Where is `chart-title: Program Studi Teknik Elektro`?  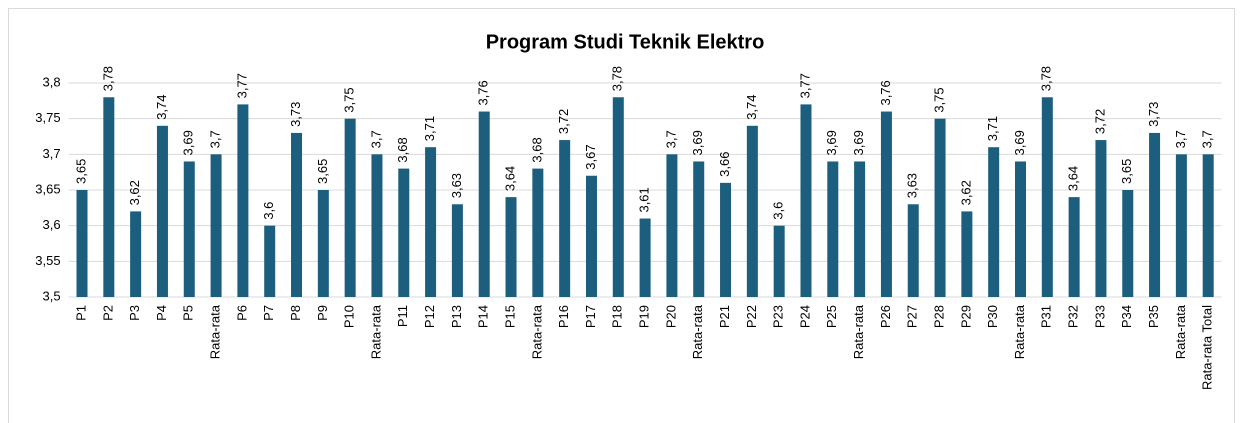 chart-title: Program Studi Teknik Elektro is located at coordinates (625, 42).